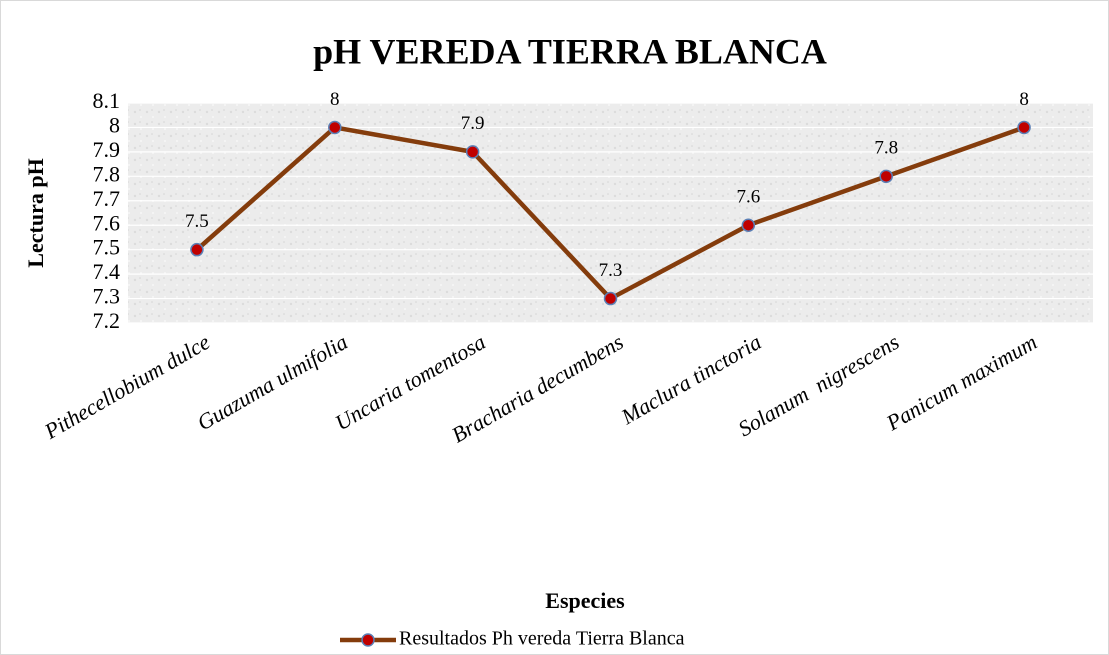  I want to click on legend-label: Resultados Ph vereda Tierra Blanca, so click(542, 639).